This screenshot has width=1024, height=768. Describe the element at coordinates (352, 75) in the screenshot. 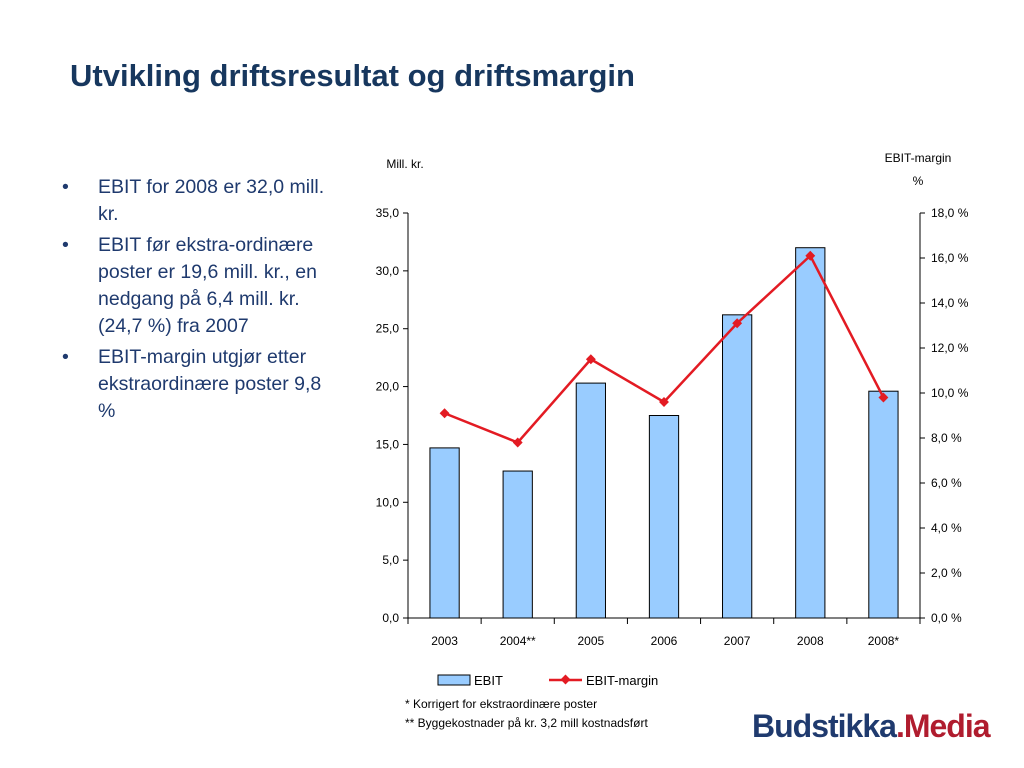

I see `page-title: Utvikling driftsresultat og driftsmargin` at that location.